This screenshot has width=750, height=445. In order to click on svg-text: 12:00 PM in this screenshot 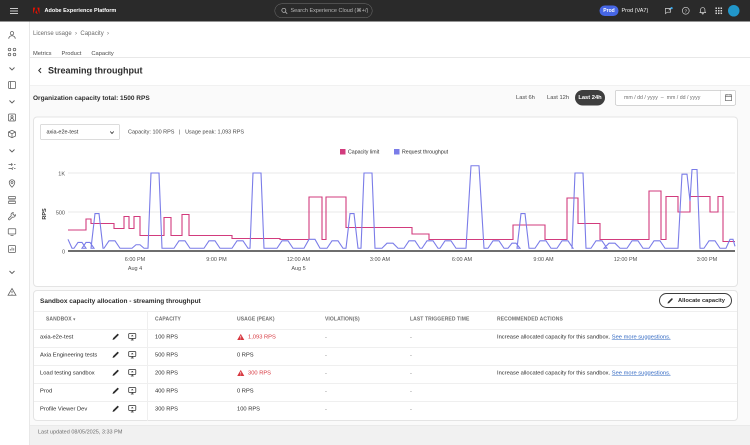, I will do `click(626, 260)`.